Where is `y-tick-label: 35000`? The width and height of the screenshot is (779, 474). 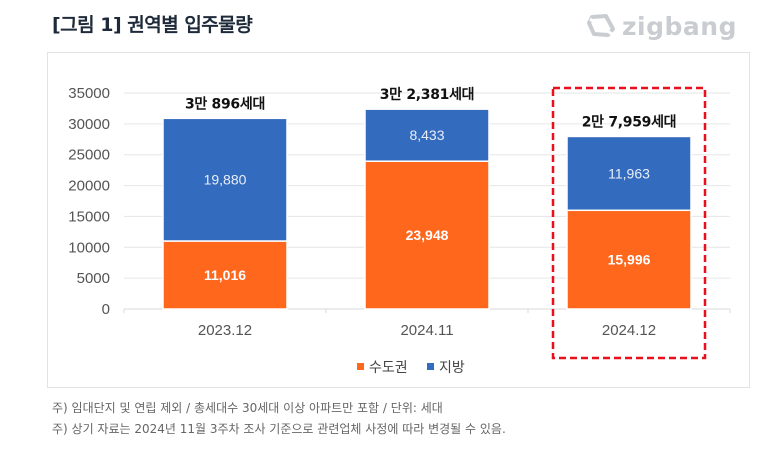 y-tick-label: 35000 is located at coordinates (89, 93).